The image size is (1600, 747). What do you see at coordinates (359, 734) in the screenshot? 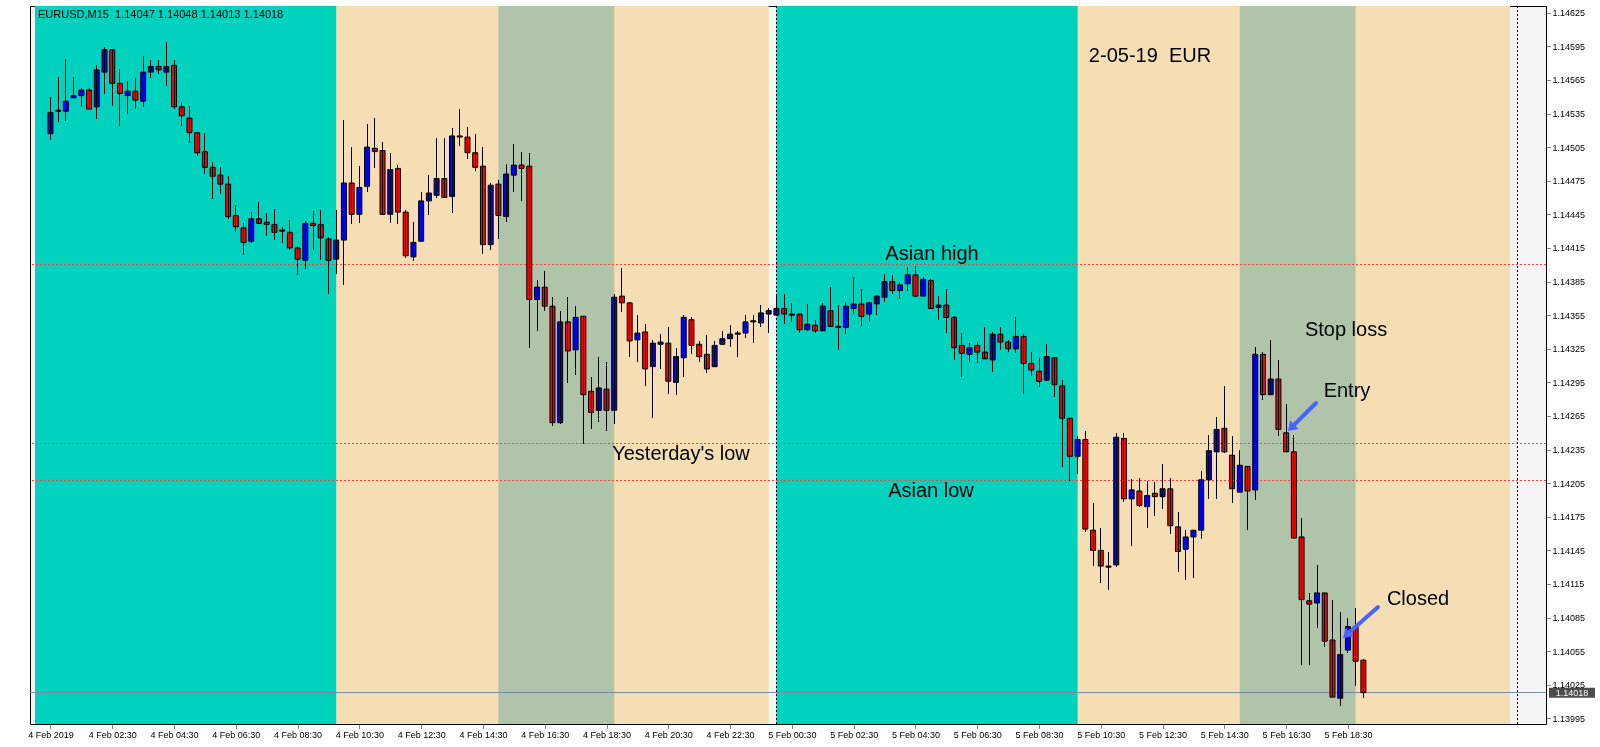
I see `x-tick-label: 4 Feb 10:30` at bounding box center [359, 734].